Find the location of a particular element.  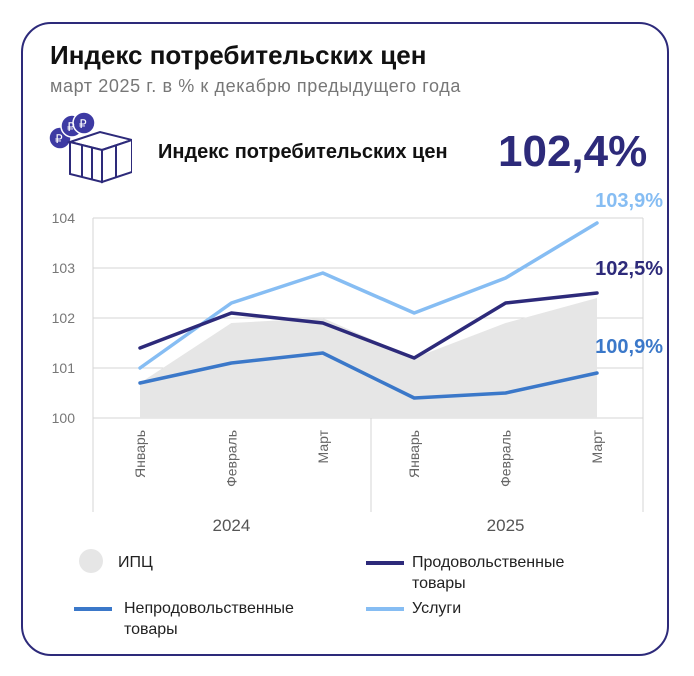

legend-label-food-line1: Продовольственные is located at coordinates (488, 562).